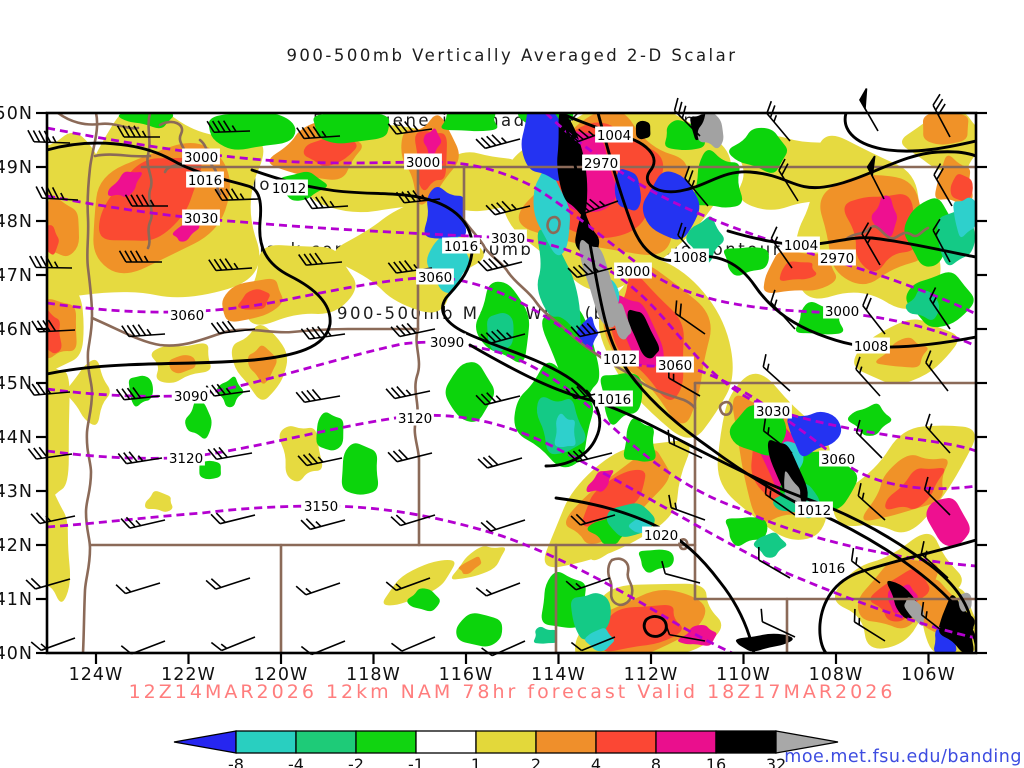  Describe the element at coordinates (661, 536) in the screenshot. I see `svg-text: 1020` at that location.